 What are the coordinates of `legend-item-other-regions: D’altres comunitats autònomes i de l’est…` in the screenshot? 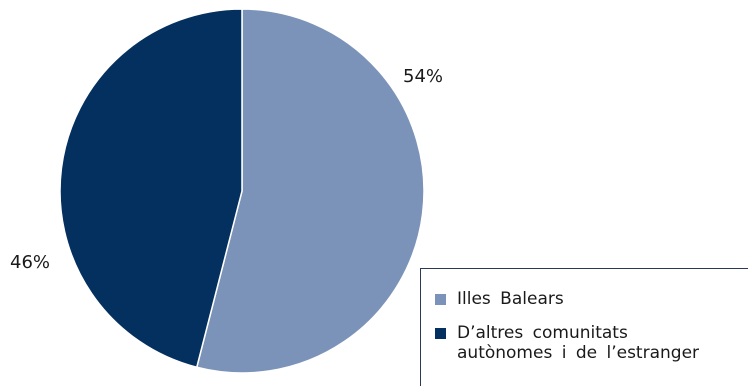 It's located at (567, 343).